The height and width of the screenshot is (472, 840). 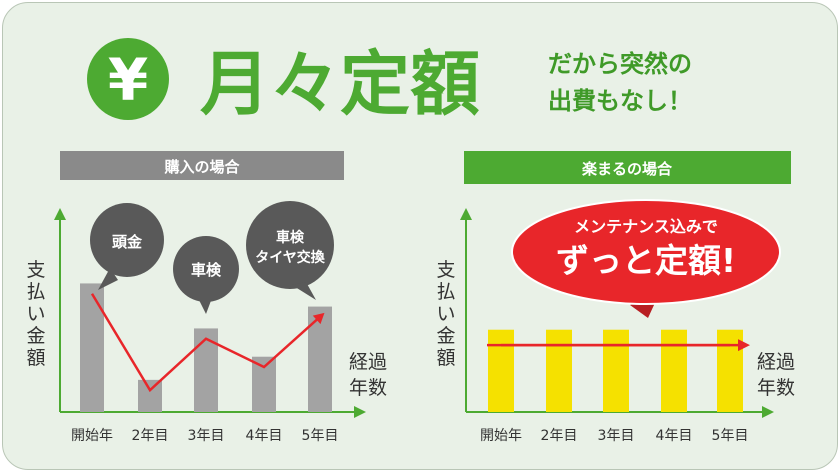 I want to click on left-tick-label-3: 4年目, so click(x=264, y=436).